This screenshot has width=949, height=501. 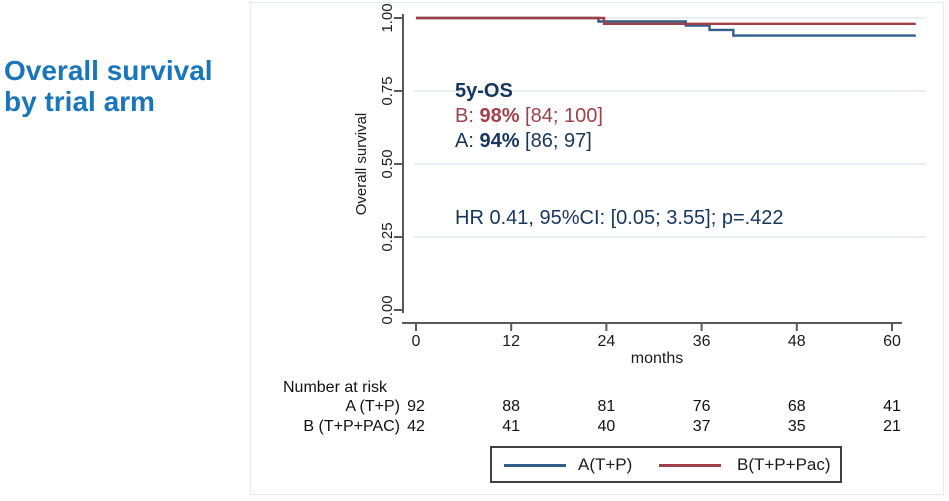 I want to click on risk-count: 40, so click(x=606, y=426).